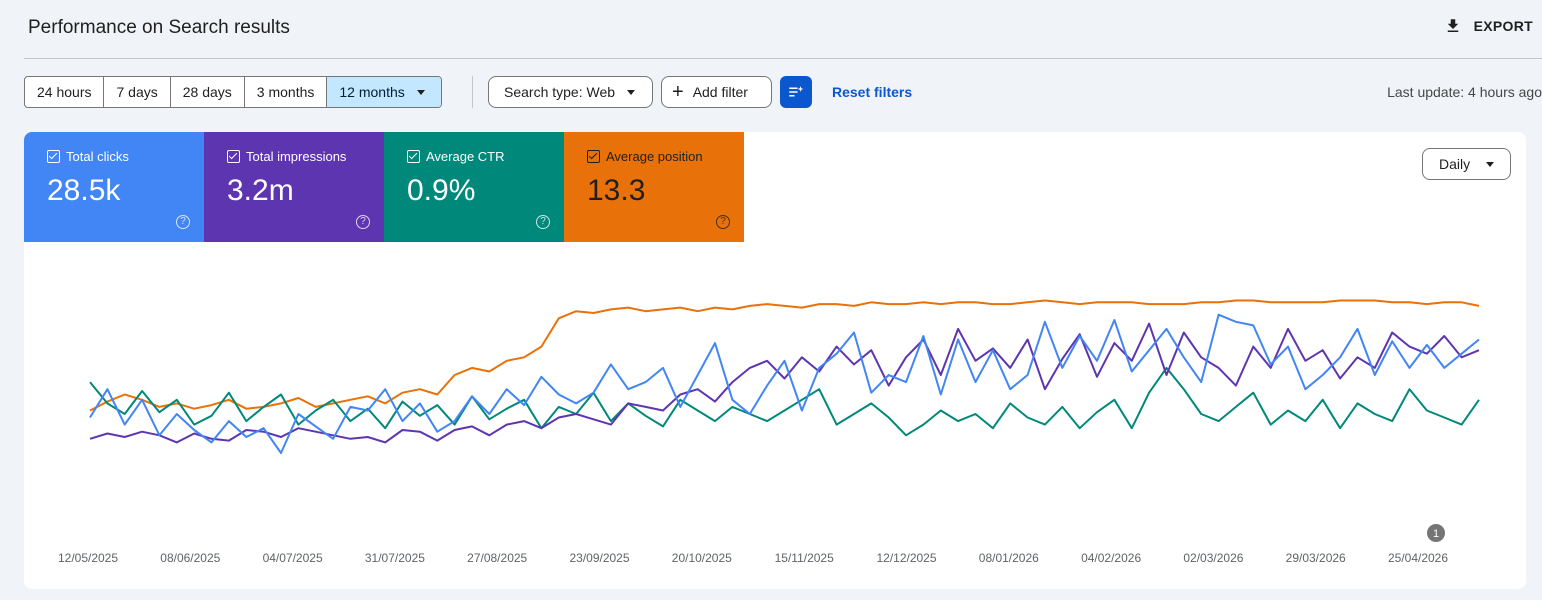 The width and height of the screenshot is (1542, 600). What do you see at coordinates (1111, 558) in the screenshot?
I see `x-tick-label: 04/02/2026` at bounding box center [1111, 558].